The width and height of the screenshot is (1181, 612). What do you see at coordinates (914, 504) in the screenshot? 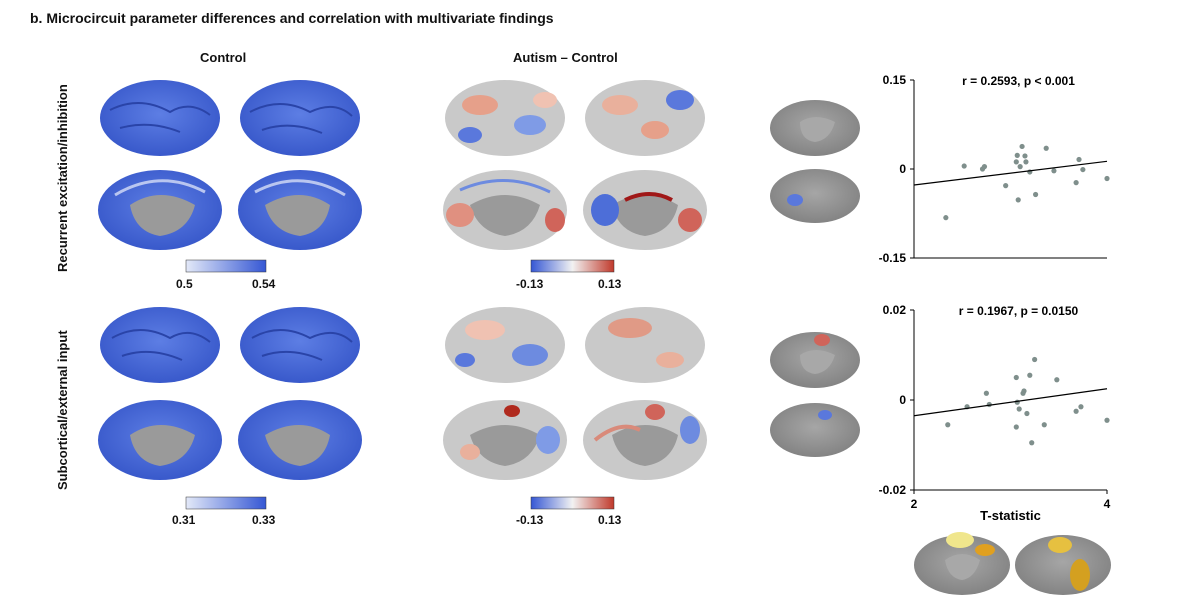
I see `x-tick-label: 2` at bounding box center [914, 504].